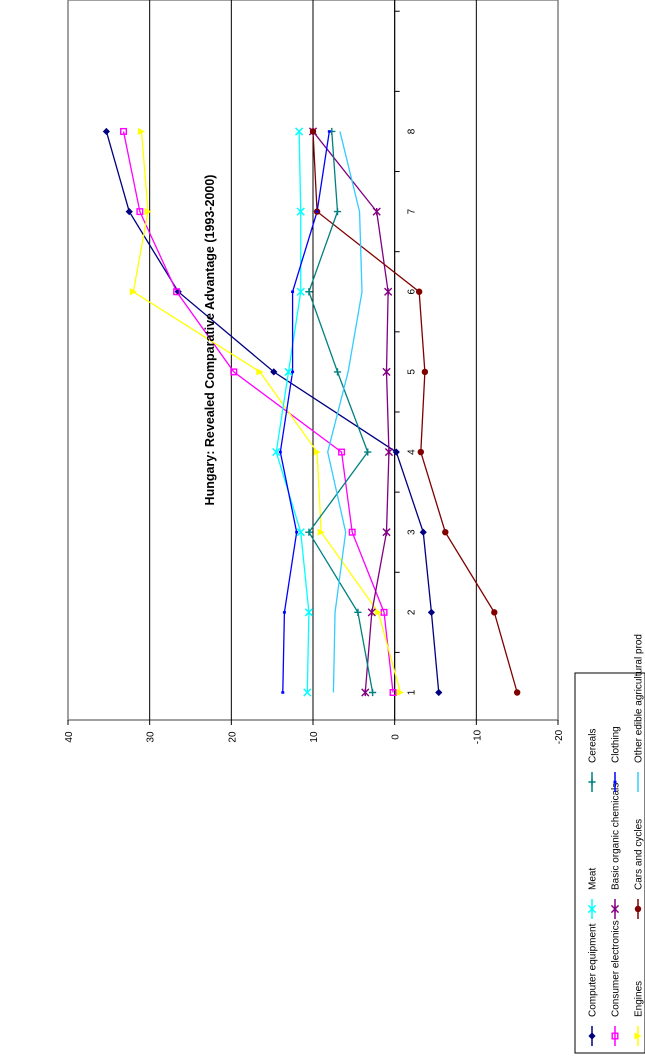  Describe the element at coordinates (616, 968) in the screenshot. I see `legend-label: Consumer electronics` at that location.